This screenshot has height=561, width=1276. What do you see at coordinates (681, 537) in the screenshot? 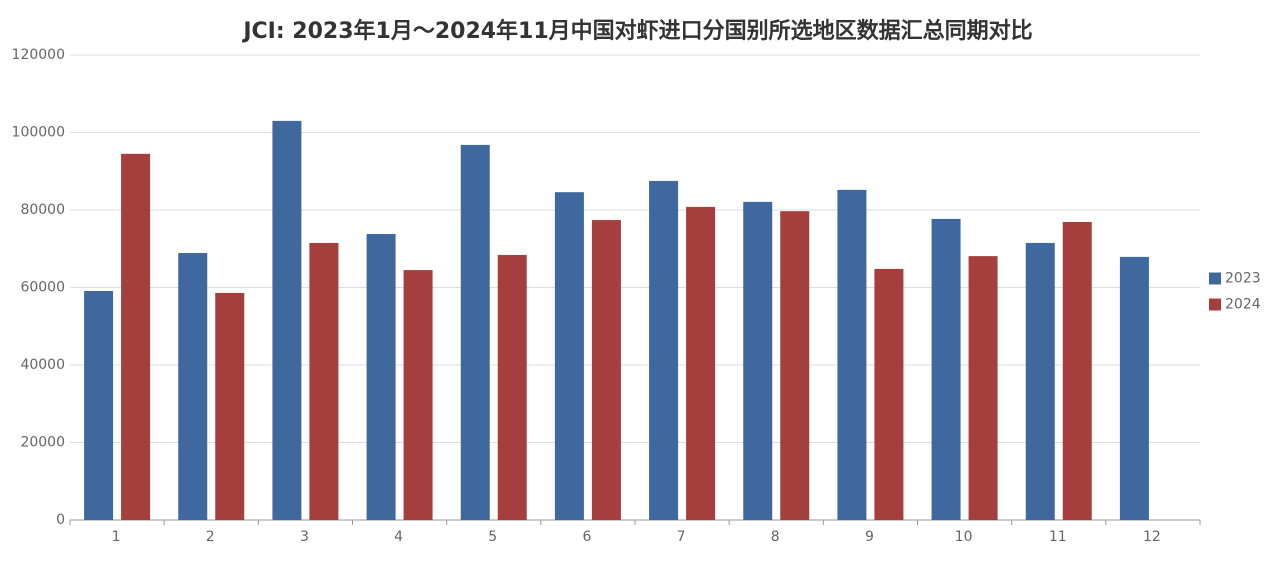
I see `x-tick-label: 7` at bounding box center [681, 537].